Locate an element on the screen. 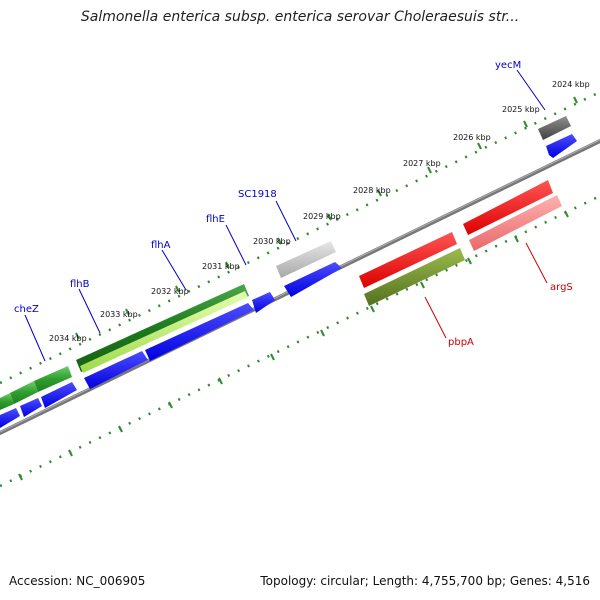 This screenshot has width=600, height=600. kbp-label: 2030 kbp is located at coordinates (272, 241).